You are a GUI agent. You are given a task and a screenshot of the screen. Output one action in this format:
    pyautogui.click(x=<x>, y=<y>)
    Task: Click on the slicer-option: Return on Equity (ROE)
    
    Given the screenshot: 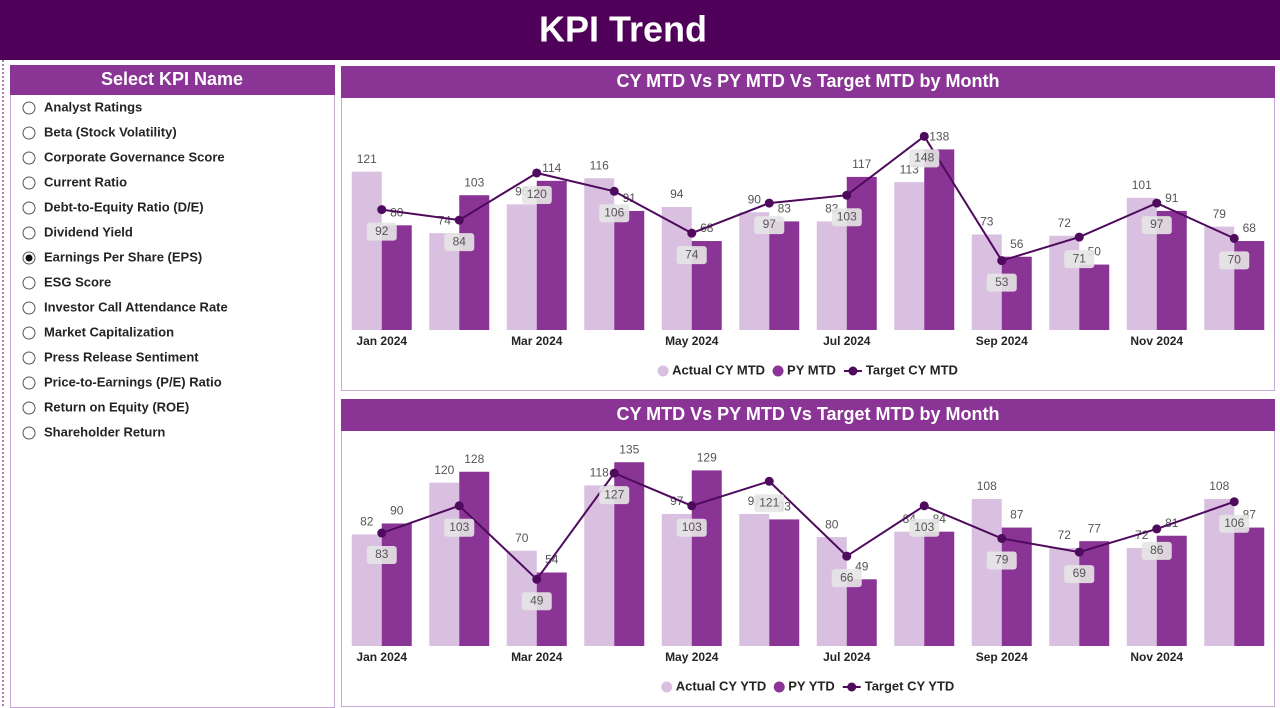 What is the action you would take?
    pyautogui.click(x=116, y=406)
    